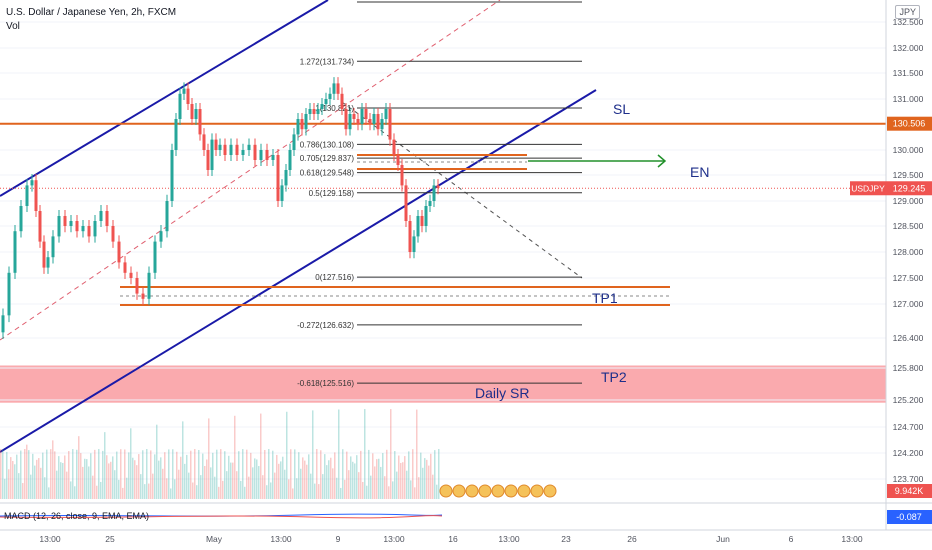 This screenshot has width=932, height=550. I want to click on current-price-tag-label: 129.245, so click(909, 188).